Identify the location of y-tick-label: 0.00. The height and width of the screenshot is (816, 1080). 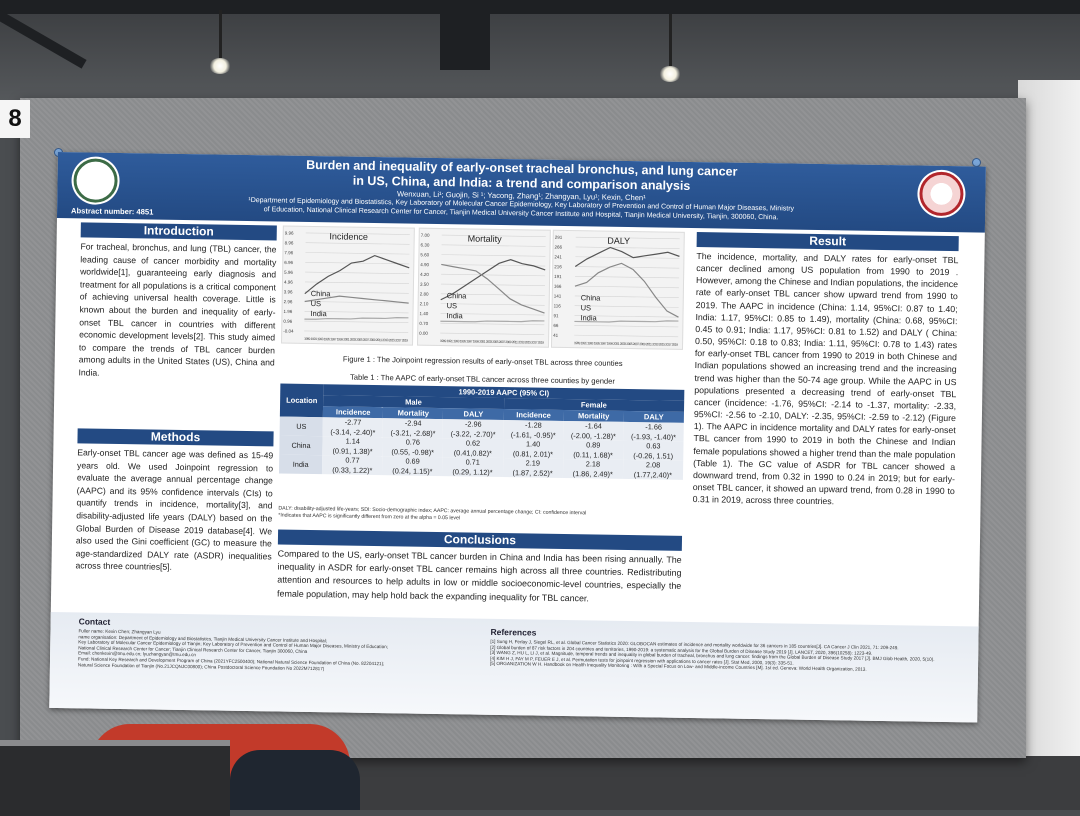
(423, 333).